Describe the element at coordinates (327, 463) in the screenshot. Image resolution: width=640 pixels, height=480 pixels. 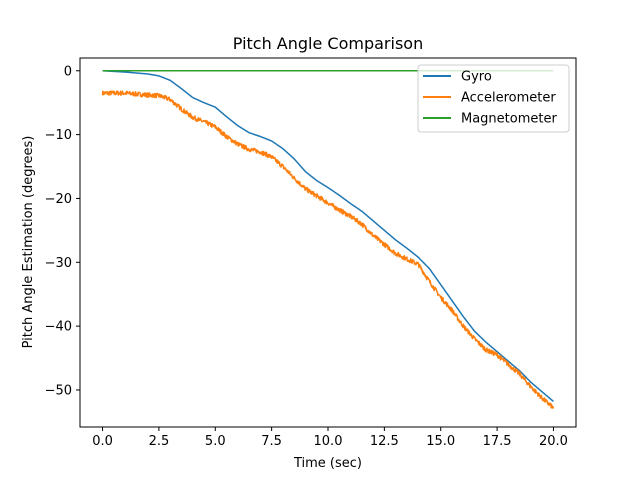
I see `x-axis-label: Time (sec)` at that location.